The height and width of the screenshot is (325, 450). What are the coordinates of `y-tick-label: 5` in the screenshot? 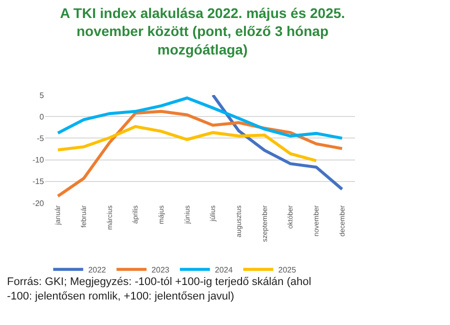 It's located at (42, 95).